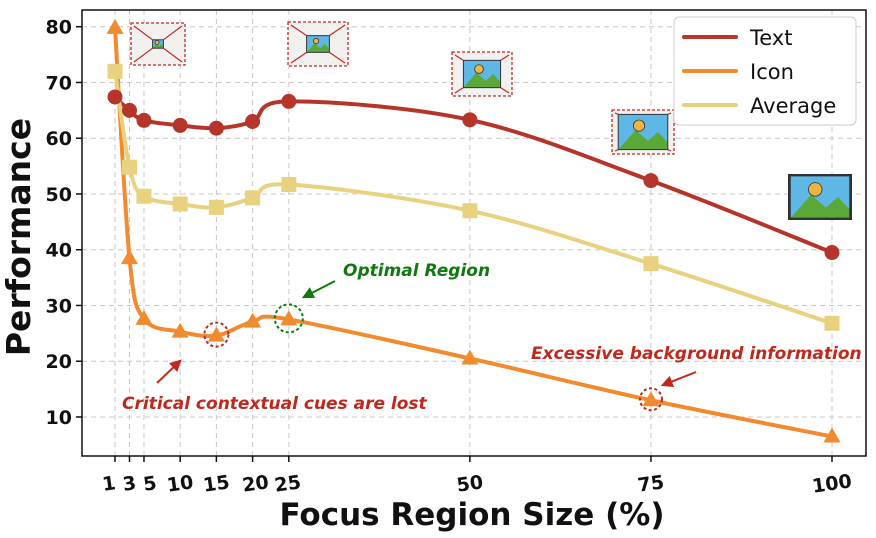 This screenshot has width=876, height=538. Describe the element at coordinates (216, 483) in the screenshot. I see `x-tick-label: 15` at that location.